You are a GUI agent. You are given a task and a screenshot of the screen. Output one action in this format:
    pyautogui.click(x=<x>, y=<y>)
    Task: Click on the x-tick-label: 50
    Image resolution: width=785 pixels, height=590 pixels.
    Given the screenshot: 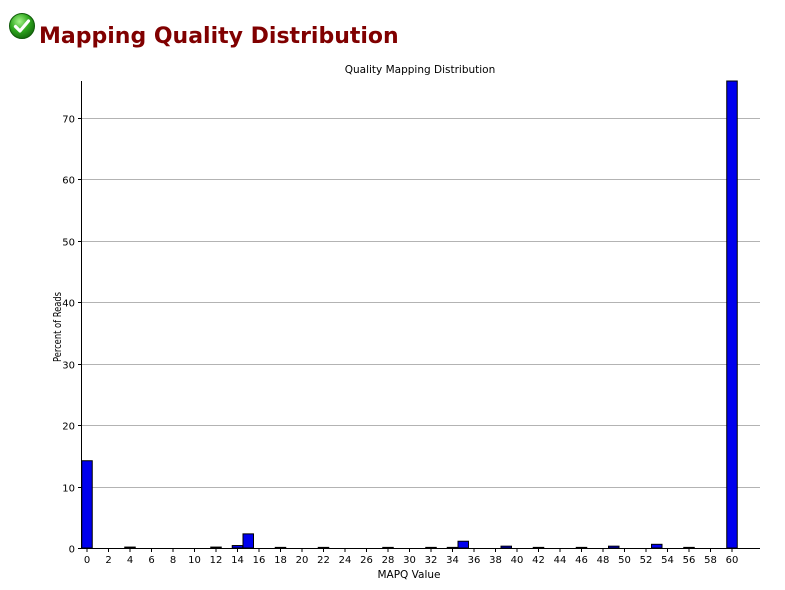 What is the action you would take?
    pyautogui.click(x=624, y=560)
    